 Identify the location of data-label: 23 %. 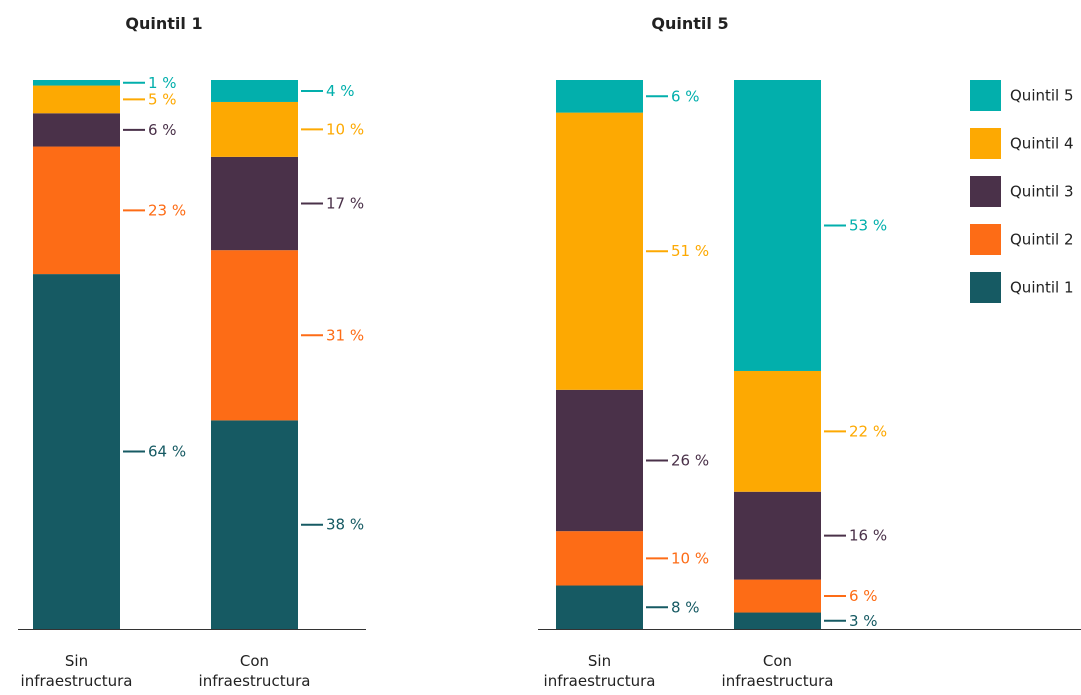
(167, 210).